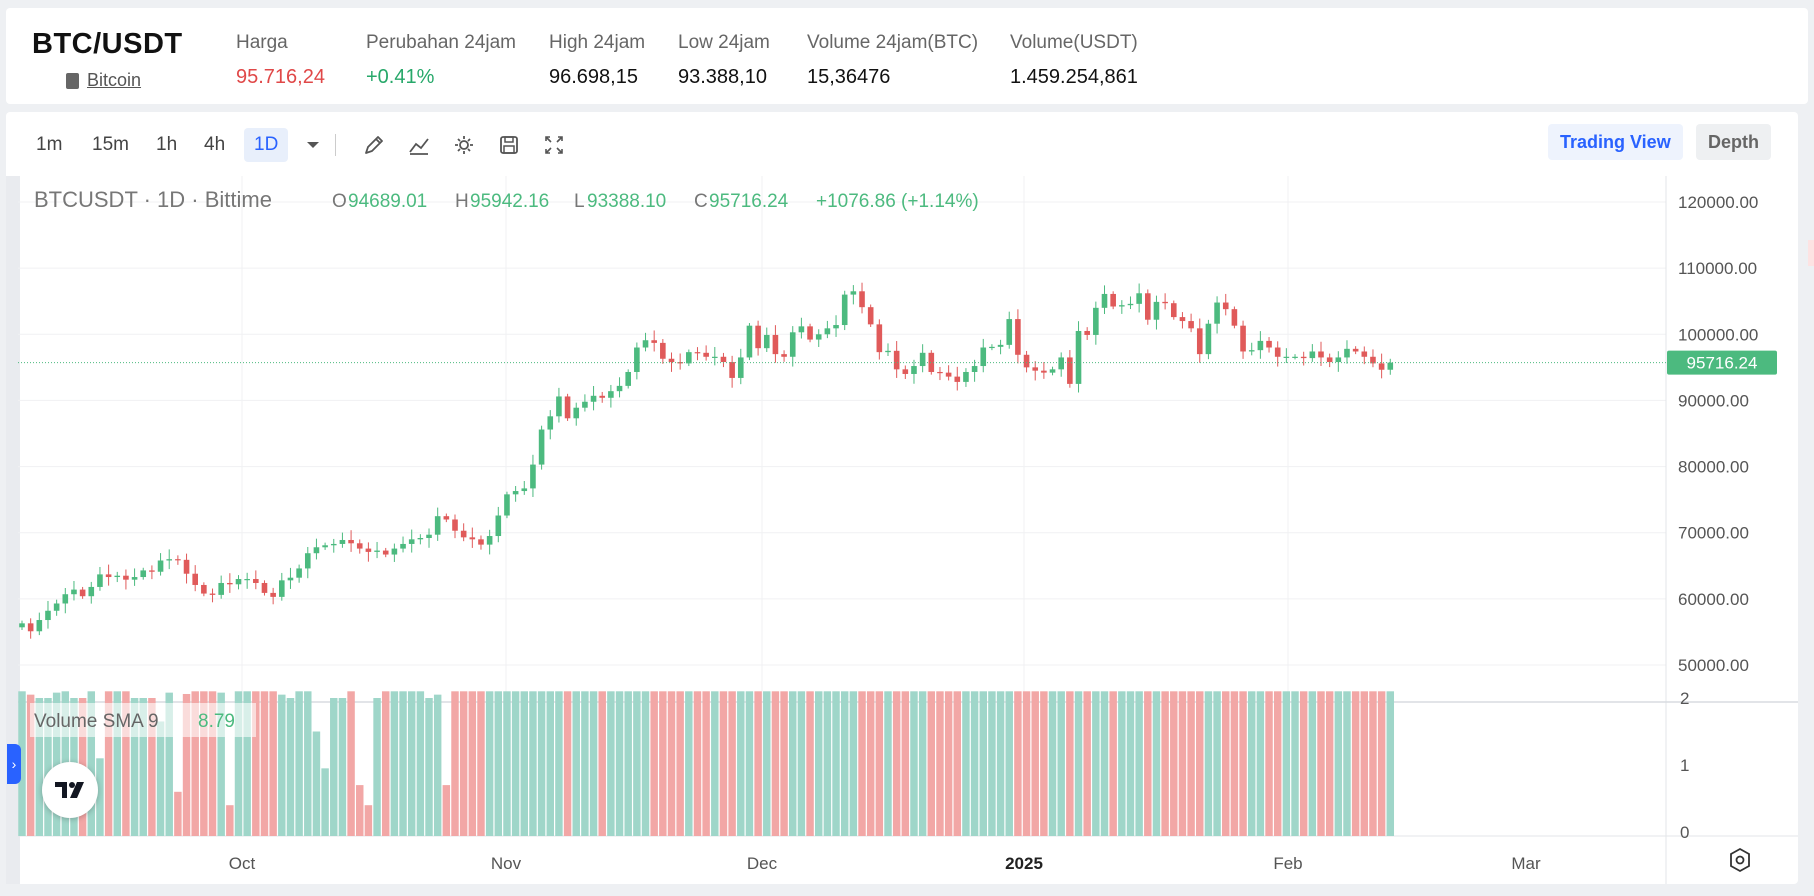 The width and height of the screenshot is (1814, 896). Describe the element at coordinates (167, 144) in the screenshot. I see `timeframe-1h: 1h` at that location.